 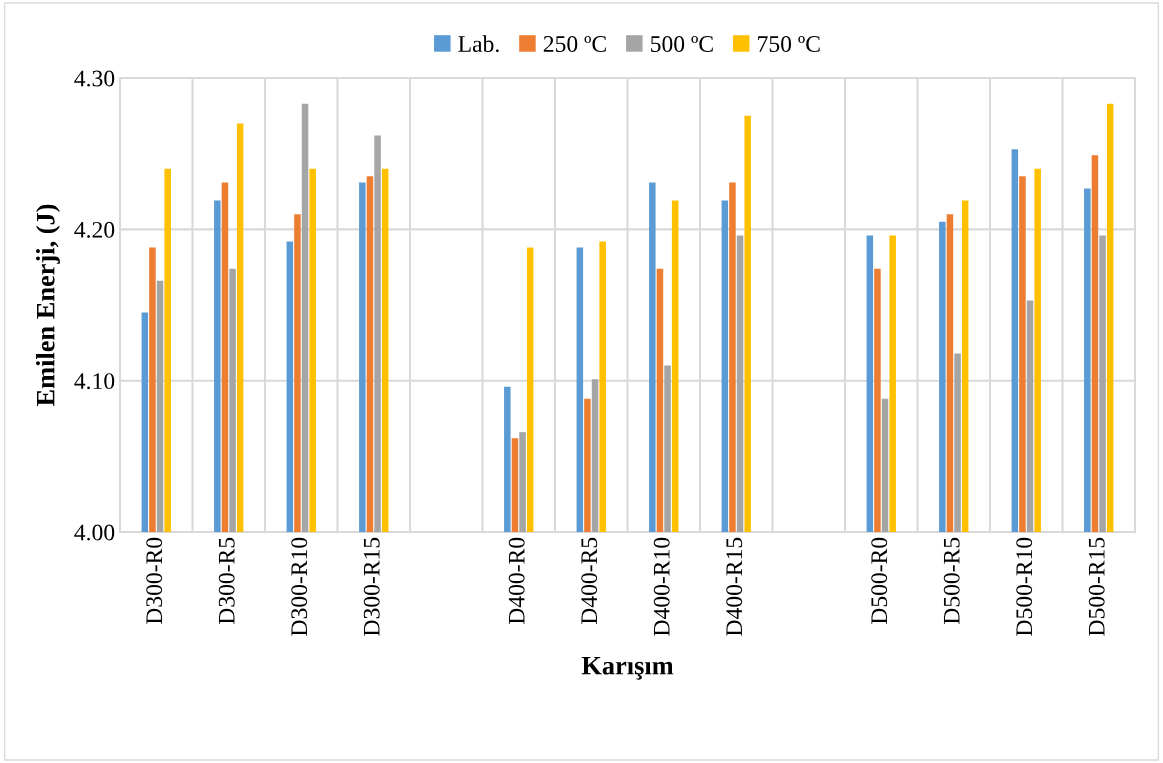 I want to click on y-tick-label: 4.10, so click(x=94, y=381).